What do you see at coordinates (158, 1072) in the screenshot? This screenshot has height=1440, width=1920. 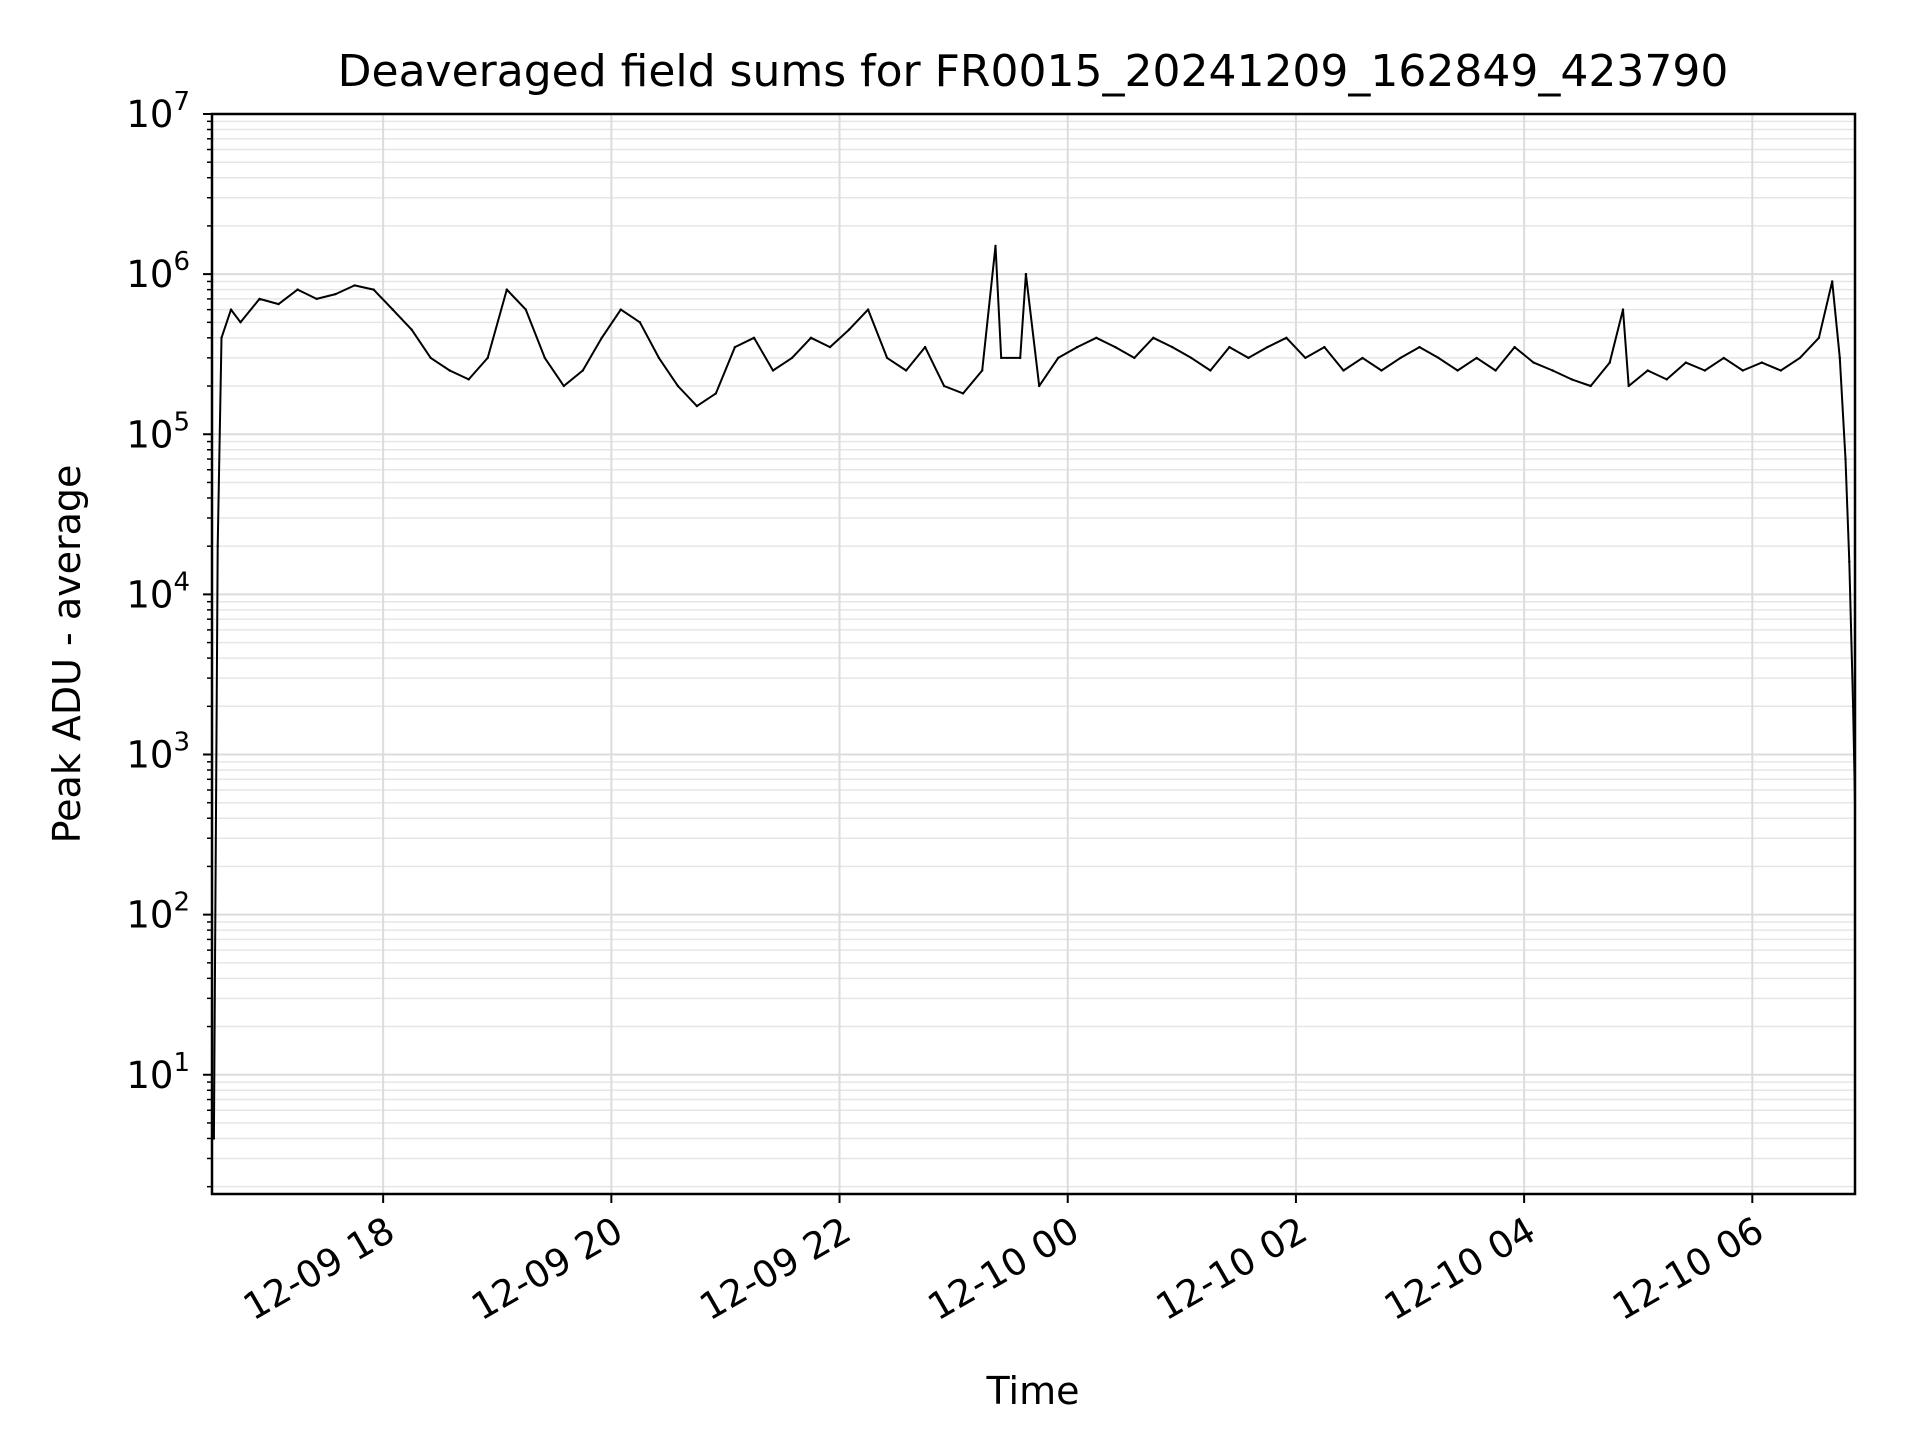 I see `y-tick-label: 10¹` at bounding box center [158, 1072].